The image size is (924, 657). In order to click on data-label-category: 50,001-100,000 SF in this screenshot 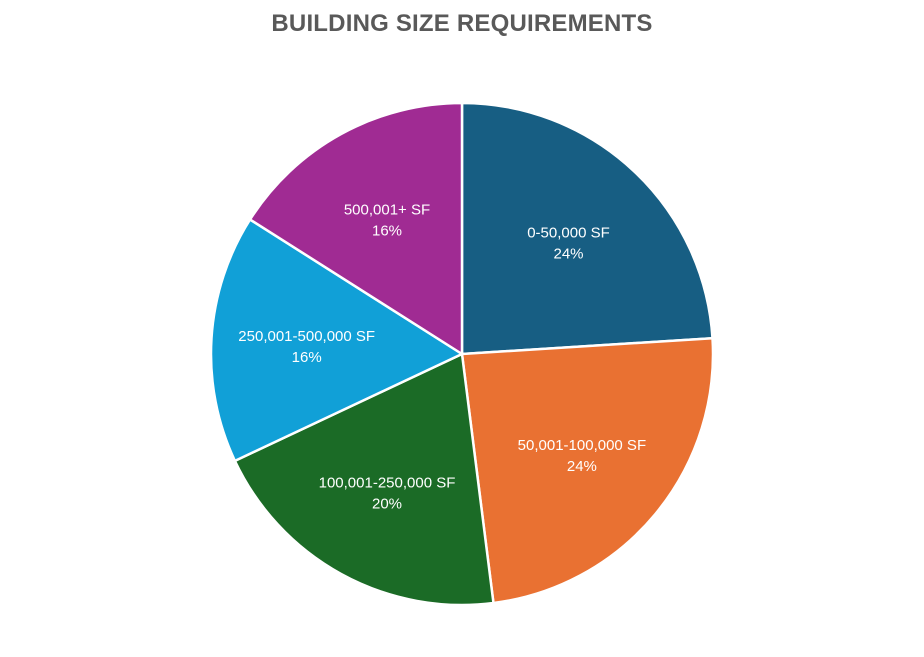, I will do `click(582, 445)`.